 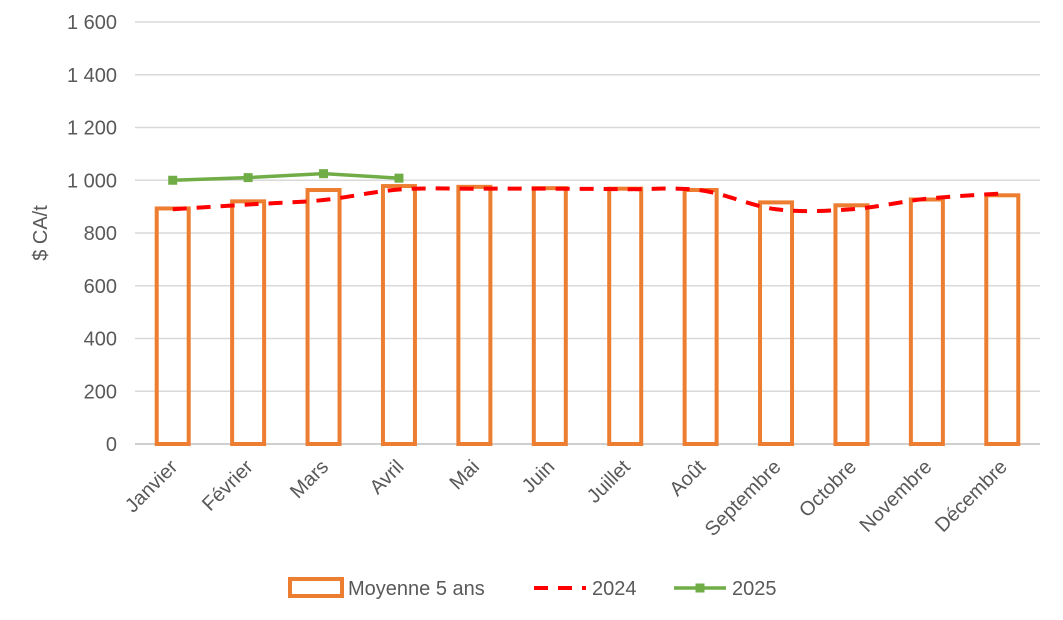 I want to click on x-tick-label: Juillet, so click(x=609, y=482).